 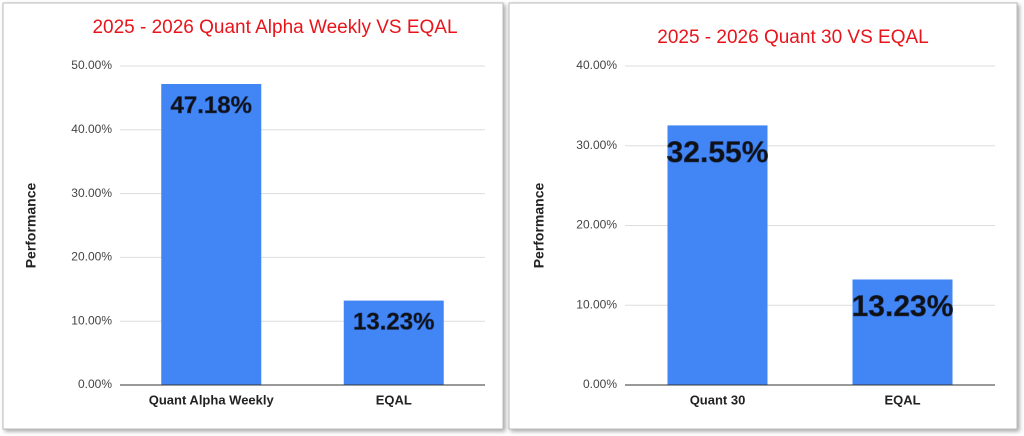 What do you see at coordinates (718, 399) in the screenshot?
I see `x-tick-label: Quant 30` at bounding box center [718, 399].